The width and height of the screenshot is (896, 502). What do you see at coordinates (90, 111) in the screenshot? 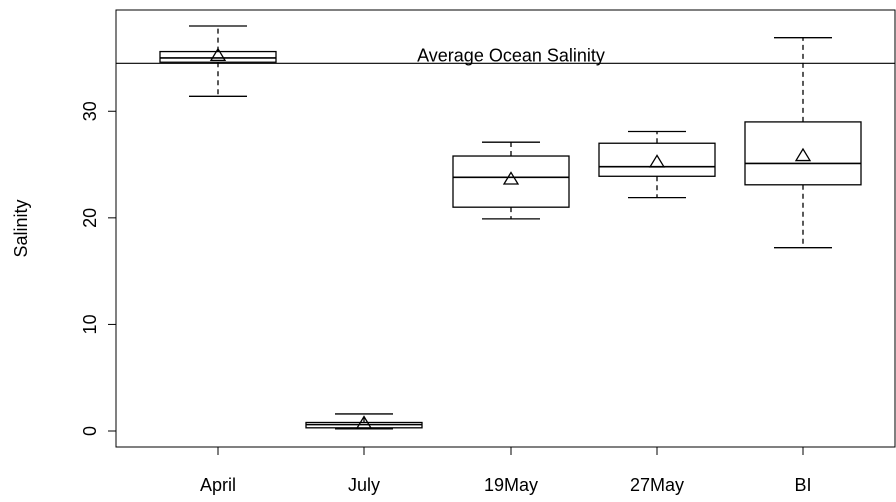
I see `y-tick-label: 30` at bounding box center [90, 111].